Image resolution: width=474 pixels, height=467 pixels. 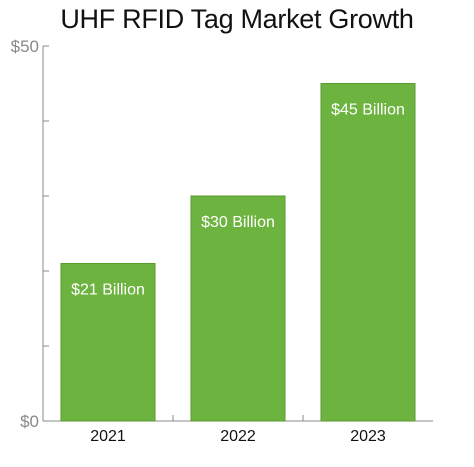 What do you see at coordinates (237, 19) in the screenshot?
I see `chart-title: UHF RFID Tag Market Growth` at bounding box center [237, 19].